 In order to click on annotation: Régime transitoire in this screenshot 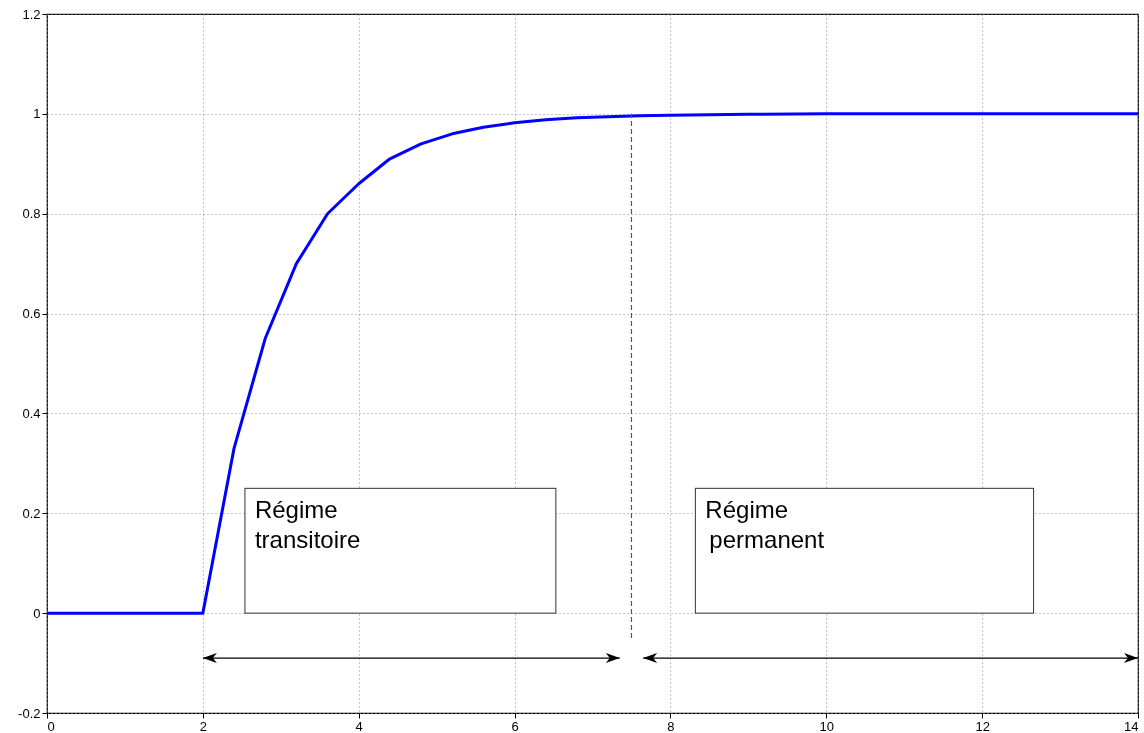, I will do `click(307, 525)`.